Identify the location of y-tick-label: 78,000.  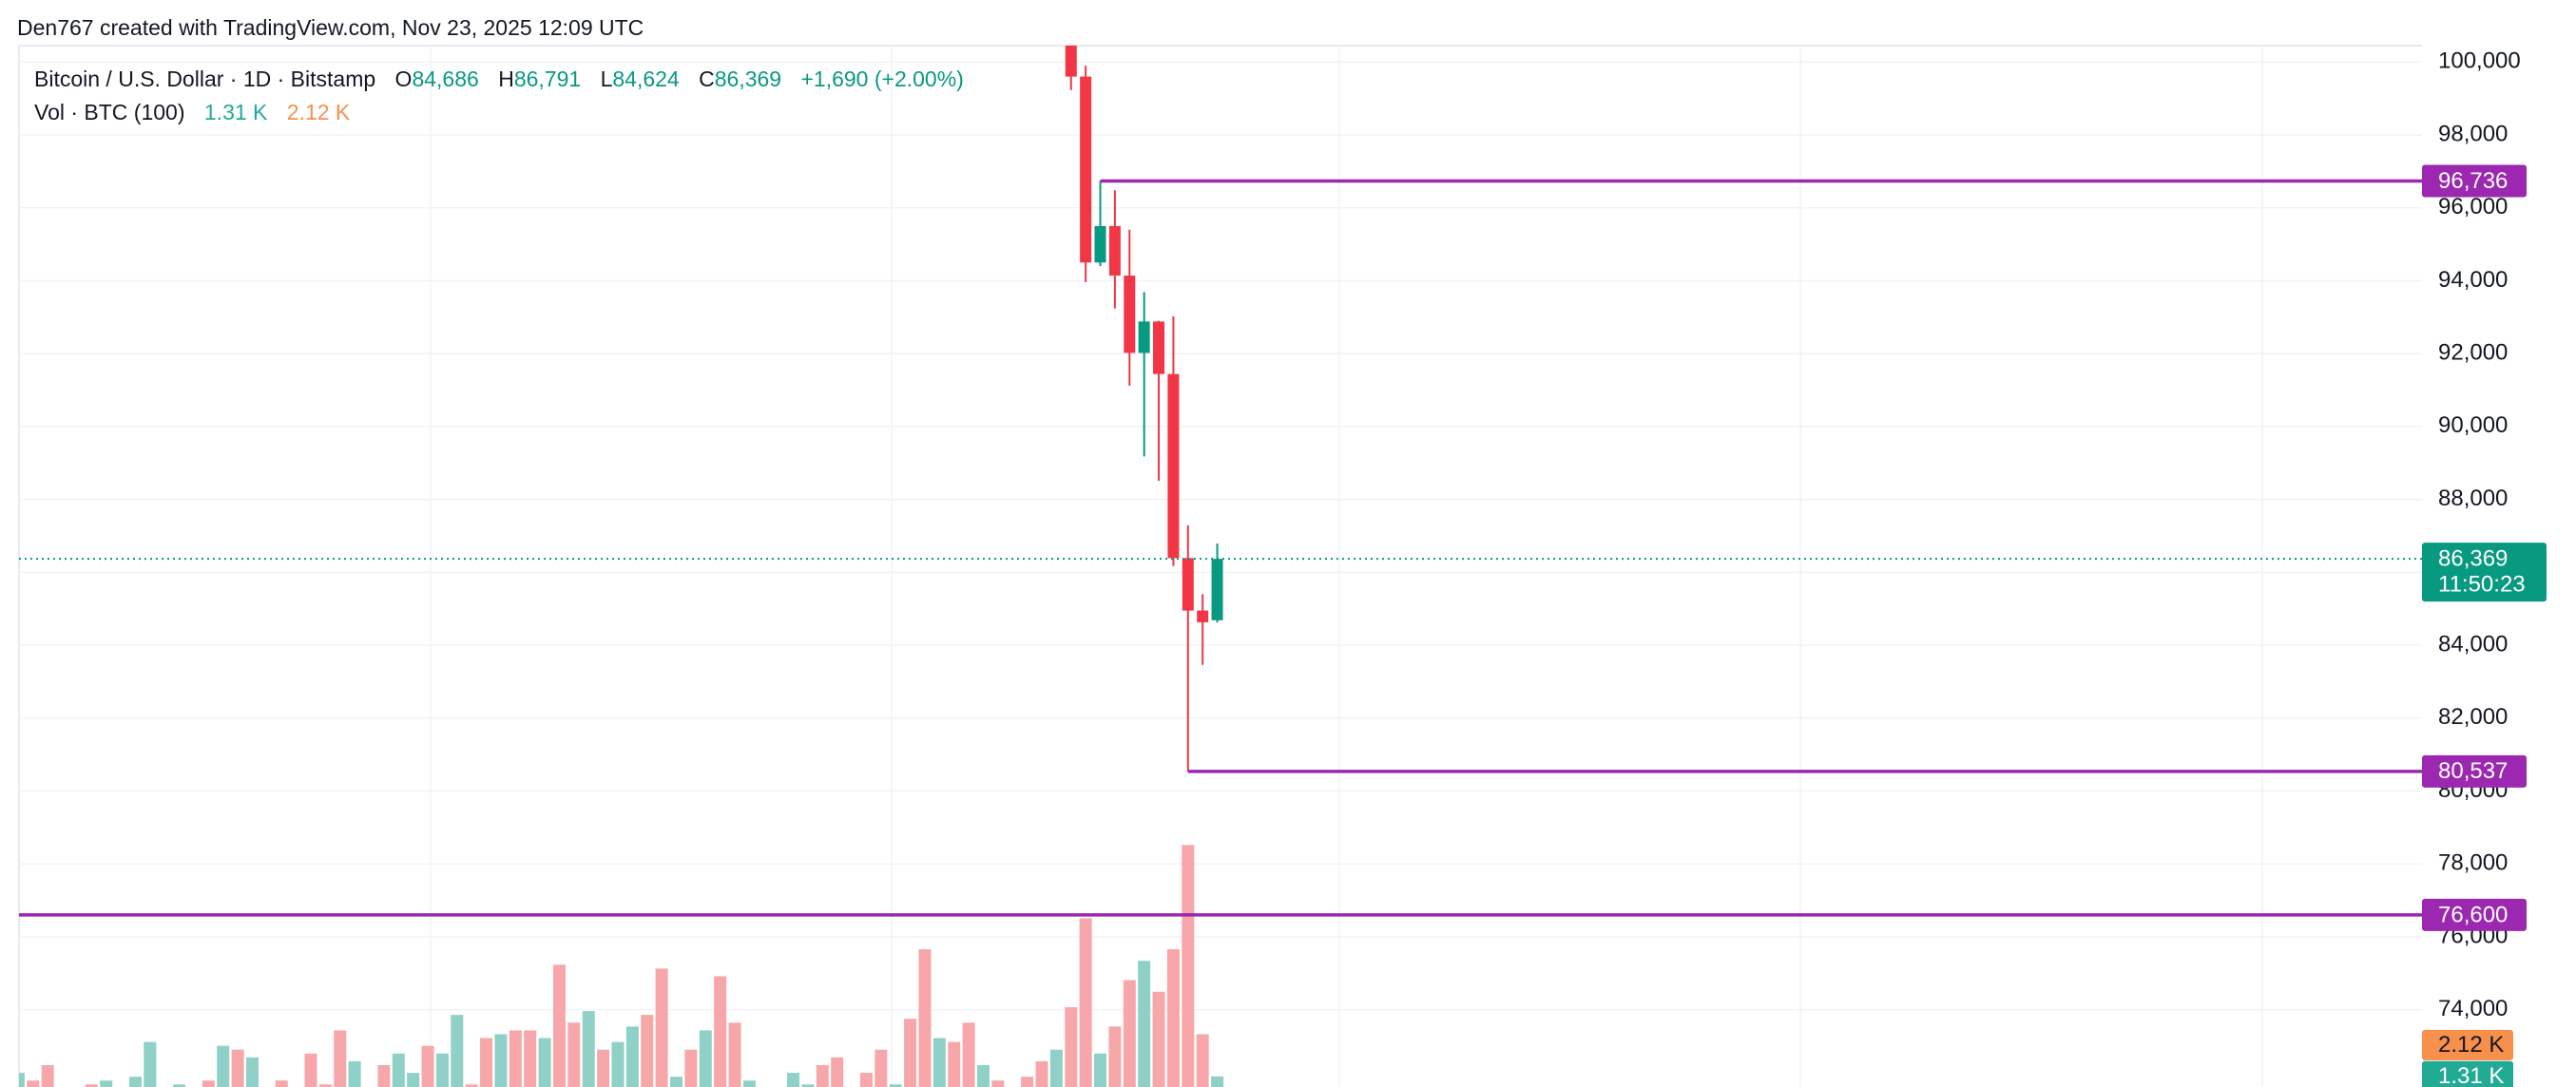
(2473, 863).